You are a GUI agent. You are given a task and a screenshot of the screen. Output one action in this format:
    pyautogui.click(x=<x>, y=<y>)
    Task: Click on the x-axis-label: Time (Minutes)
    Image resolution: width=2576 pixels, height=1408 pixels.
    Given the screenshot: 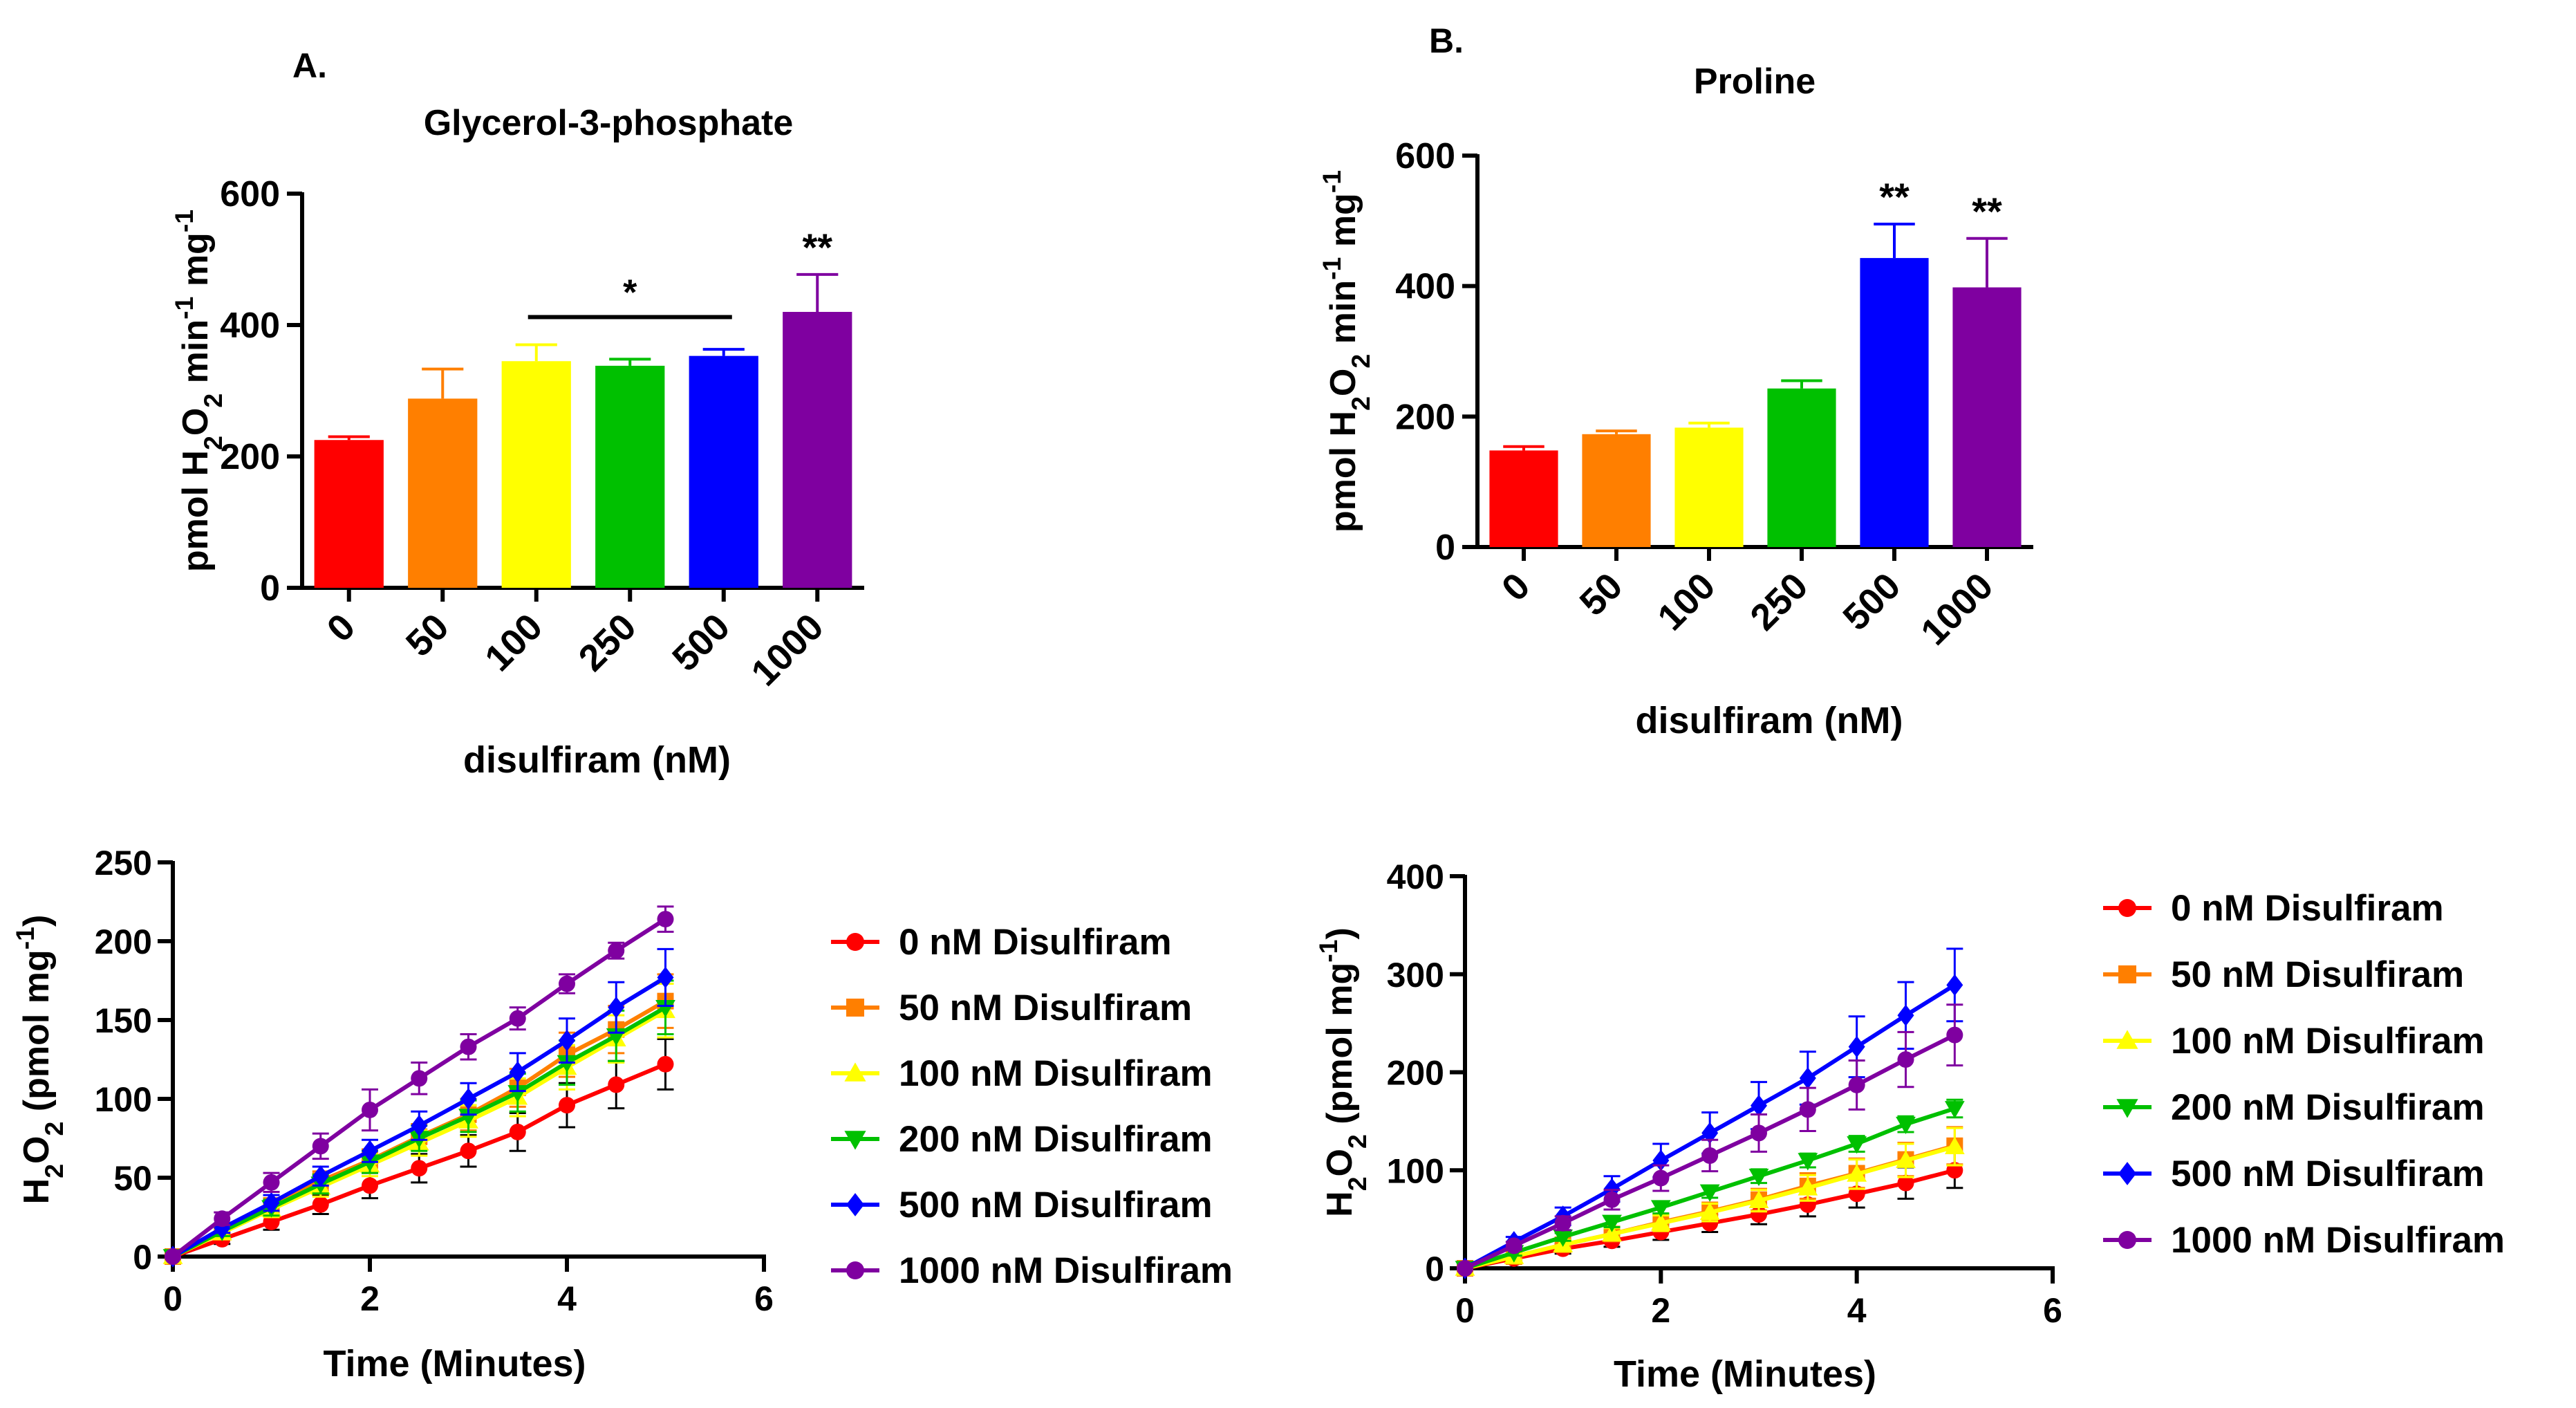 What is the action you would take?
    pyautogui.click(x=454, y=1363)
    